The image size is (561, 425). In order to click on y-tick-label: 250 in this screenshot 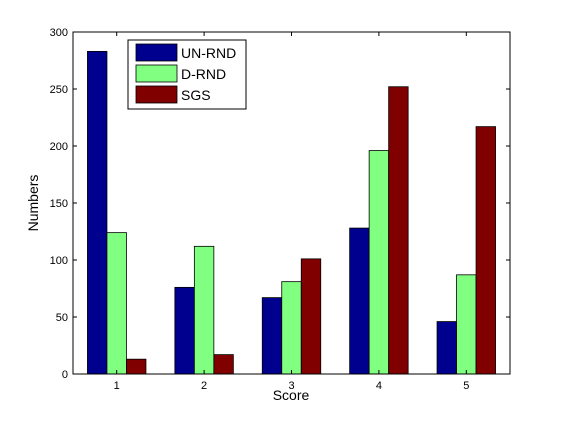, I will do `click(59, 90)`.